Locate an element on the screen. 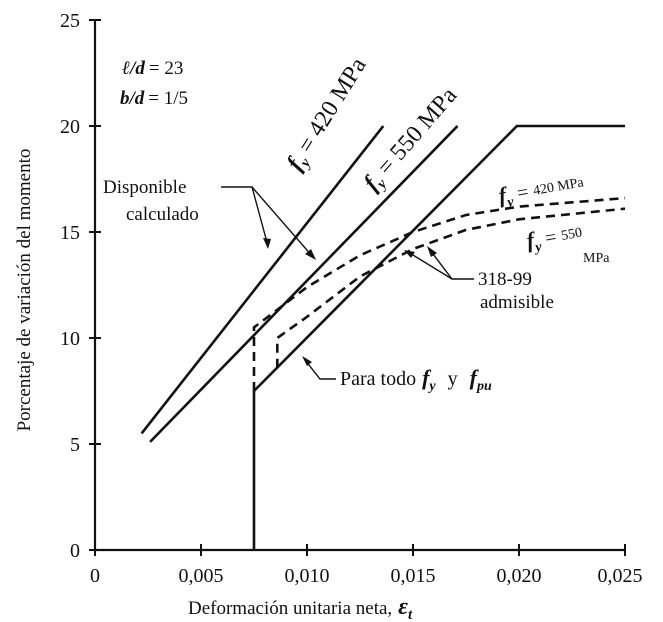  x-tick-labels: 0 0,005 0,010 0,015 0,020 0,025 is located at coordinates (366, 576).